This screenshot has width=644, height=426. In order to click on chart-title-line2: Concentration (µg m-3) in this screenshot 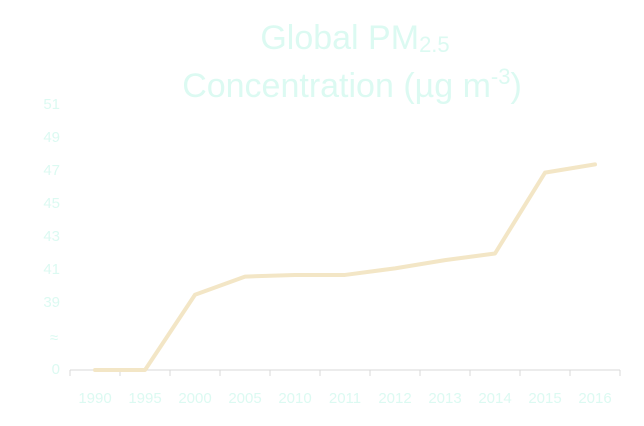, I will do `click(352, 84)`.